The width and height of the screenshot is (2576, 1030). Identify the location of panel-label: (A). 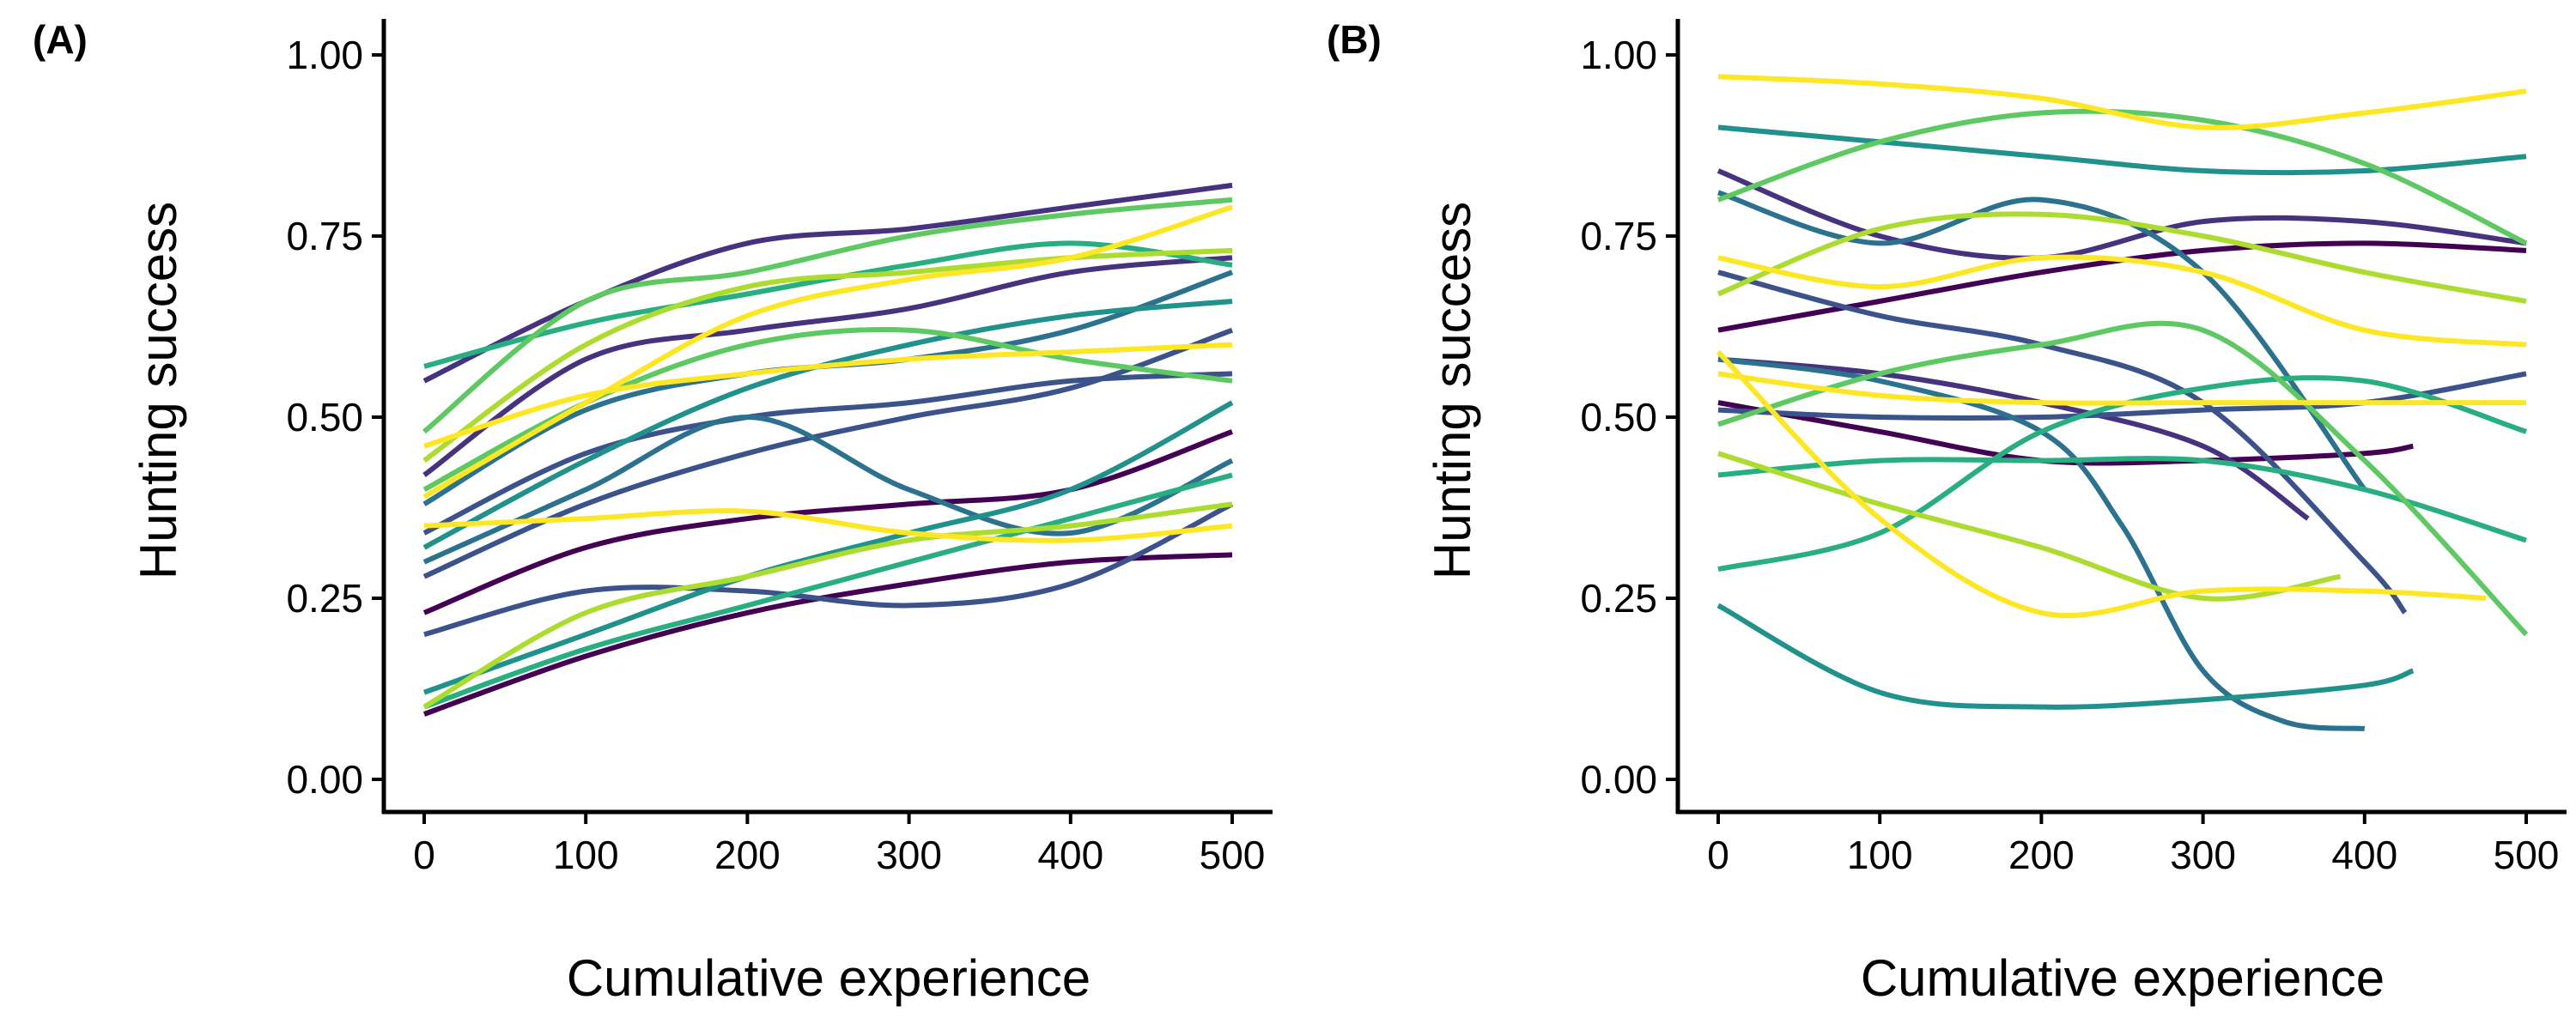
(61, 39).